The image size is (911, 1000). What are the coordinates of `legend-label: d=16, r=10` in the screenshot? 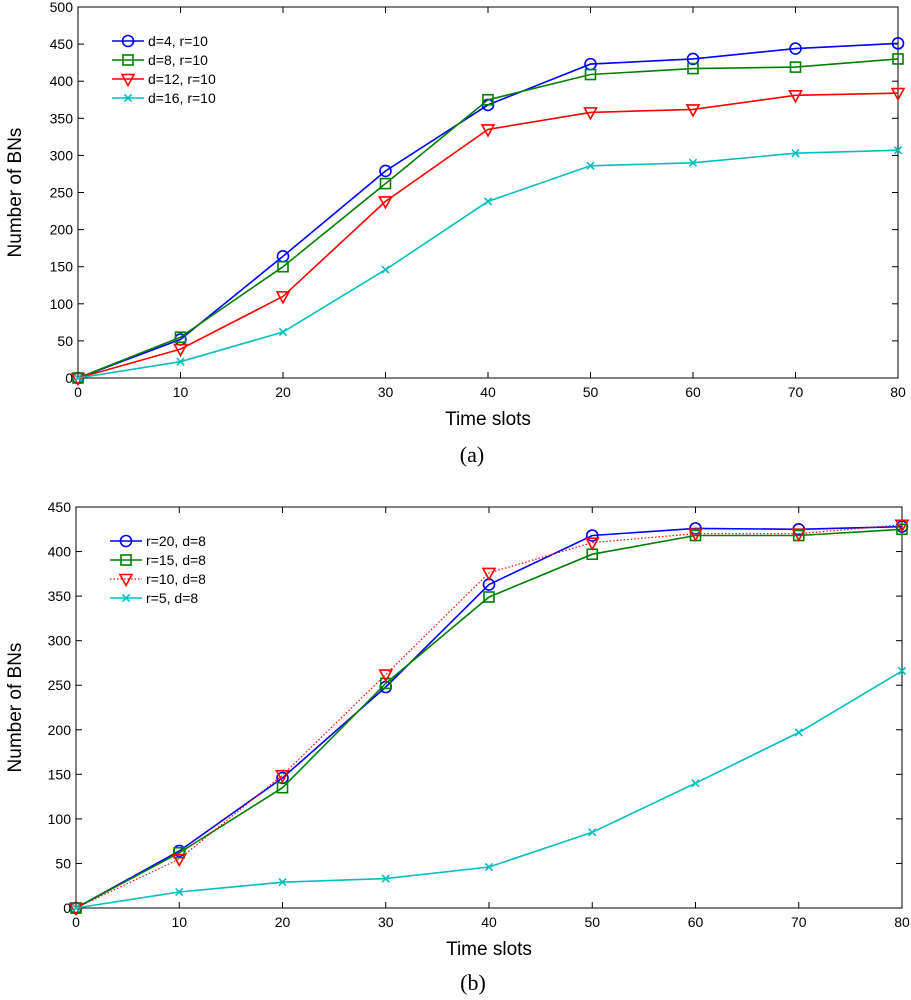 It's located at (182, 98).